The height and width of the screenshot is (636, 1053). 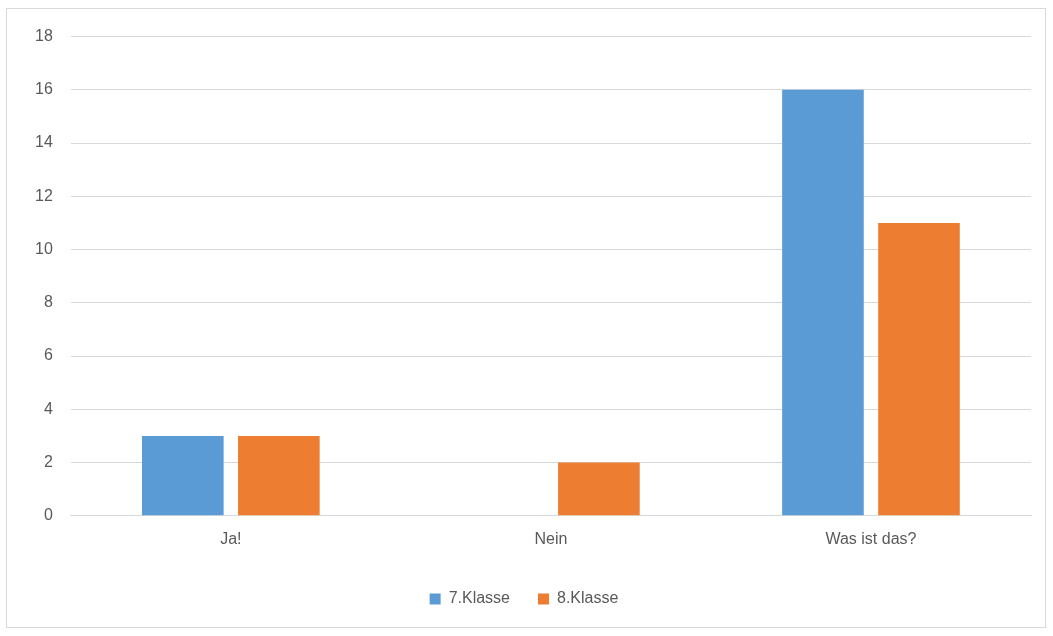 What do you see at coordinates (44, 195) in the screenshot?
I see `y-tick-label: 12` at bounding box center [44, 195].